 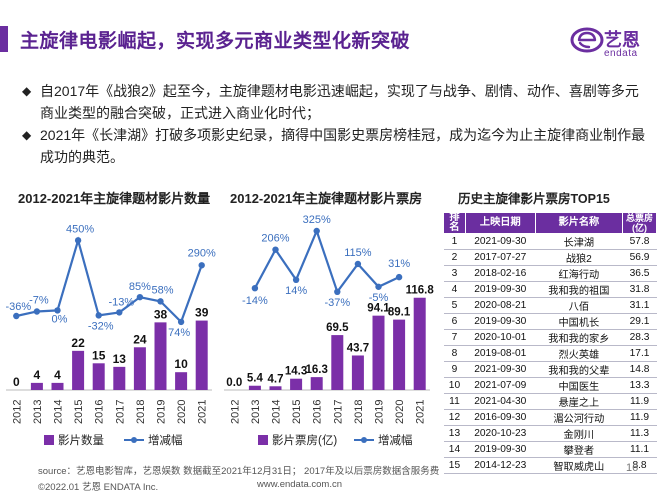 What do you see at coordinates (579, 417) in the screenshot?
I see `film-title-cell: 湄公河行动` at bounding box center [579, 417].